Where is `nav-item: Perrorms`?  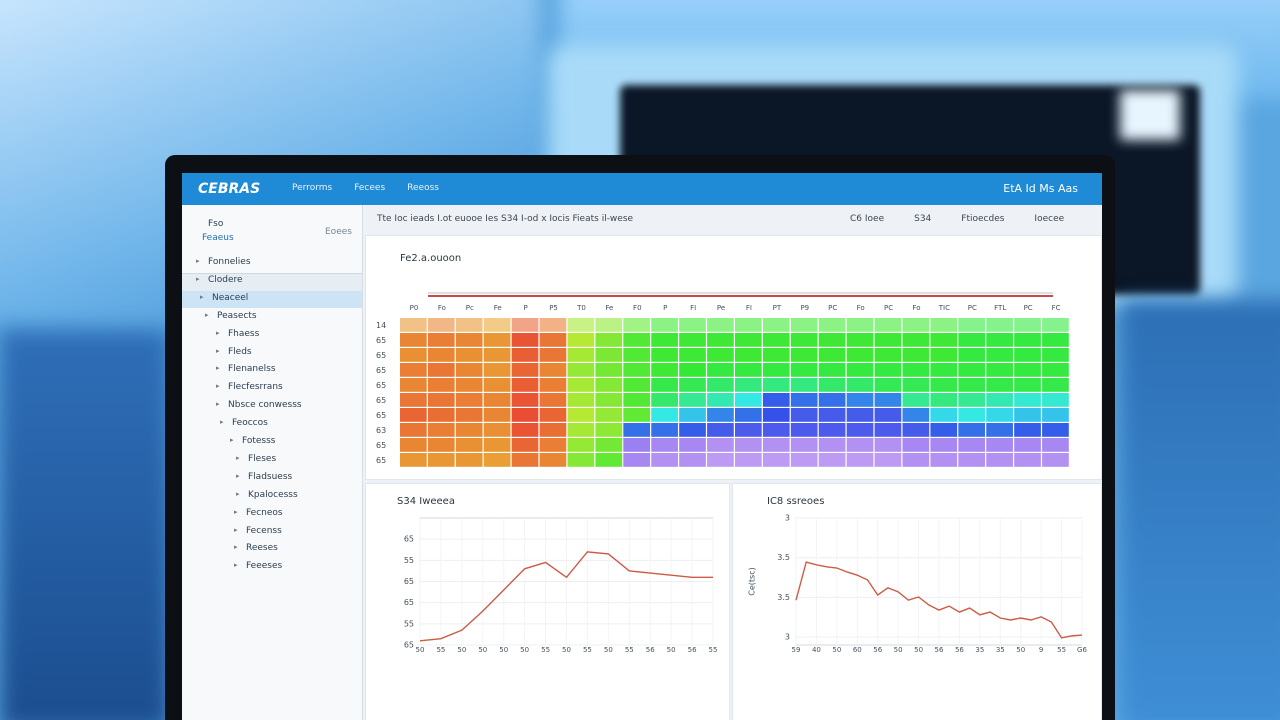
nav-item: Perrorms is located at coordinates (312, 188).